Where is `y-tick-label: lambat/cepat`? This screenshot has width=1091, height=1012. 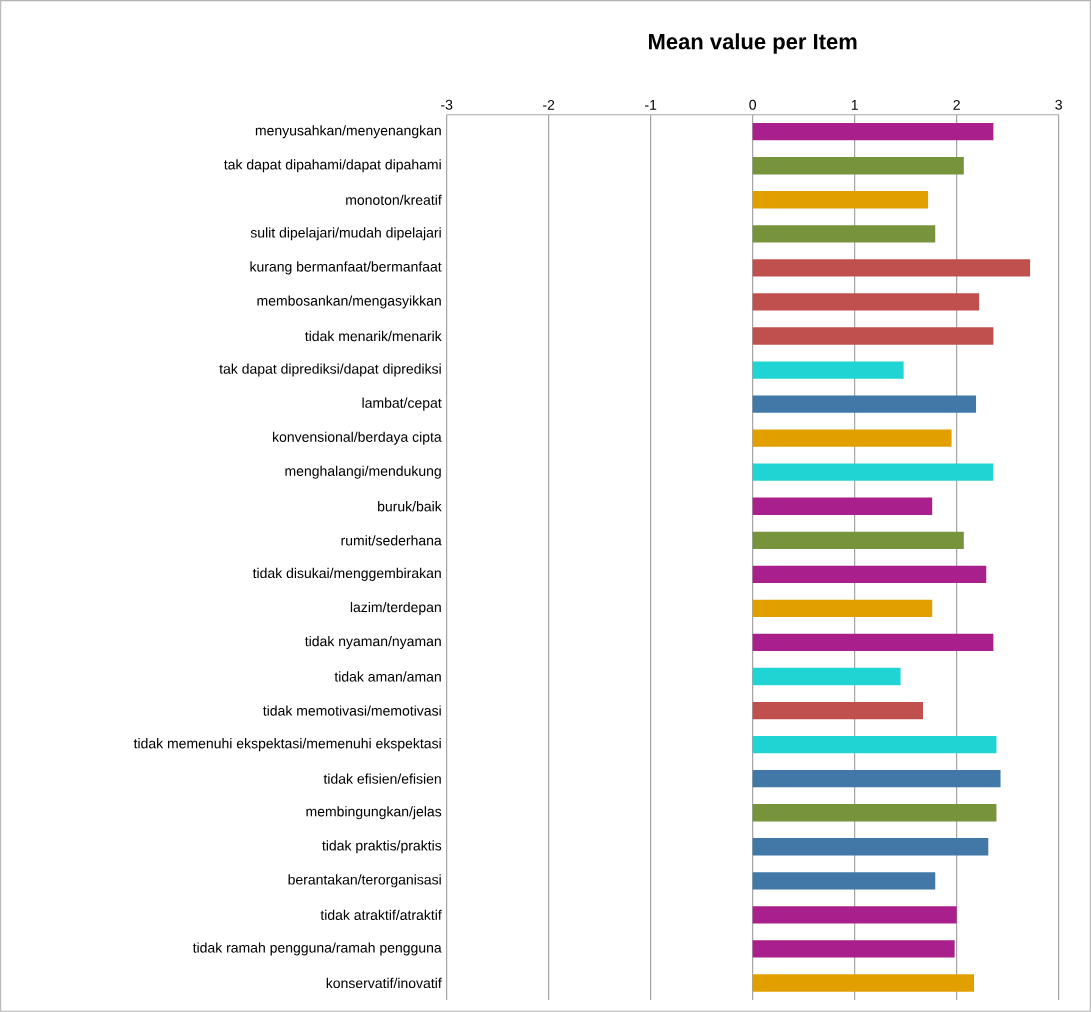
y-tick-label: lambat/cepat is located at coordinates (402, 404).